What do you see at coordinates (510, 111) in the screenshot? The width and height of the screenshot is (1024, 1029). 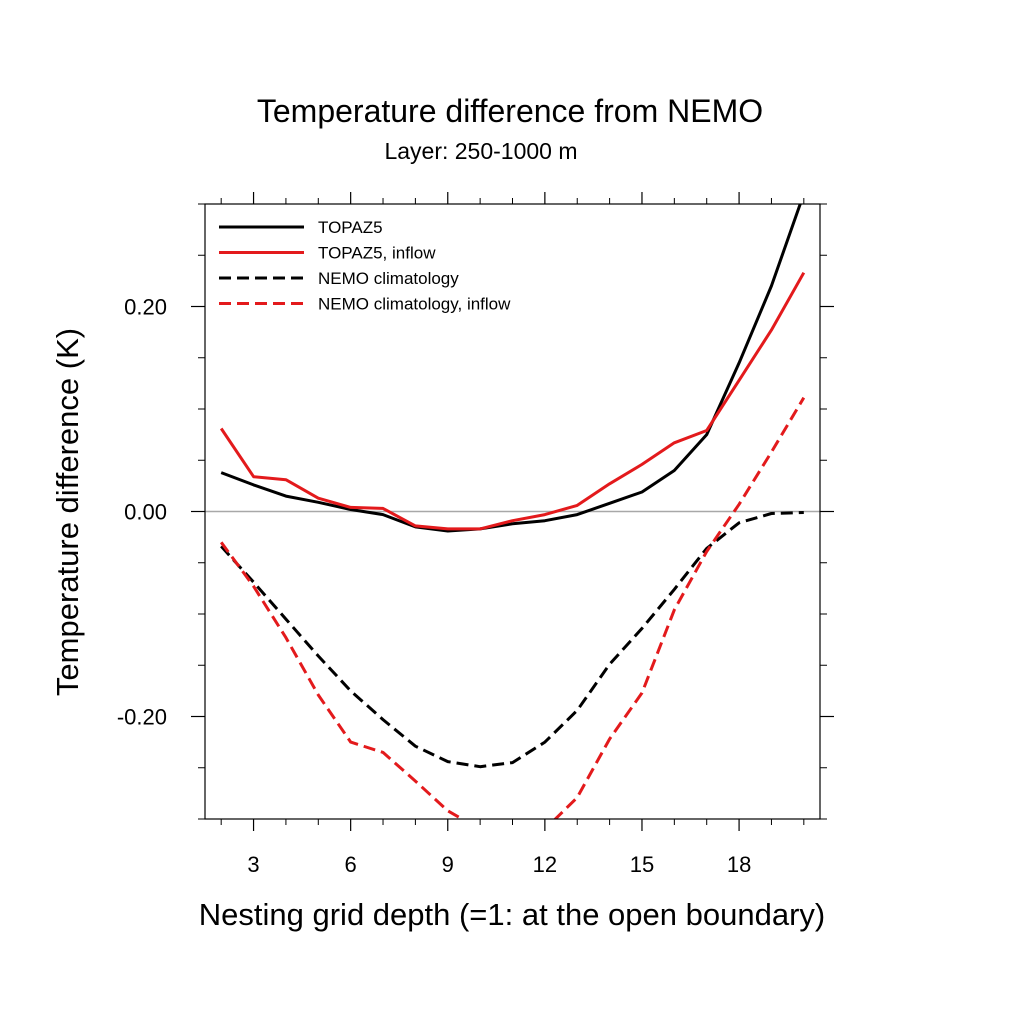 I see `chart-title: Temperature difference from NEMO` at bounding box center [510, 111].